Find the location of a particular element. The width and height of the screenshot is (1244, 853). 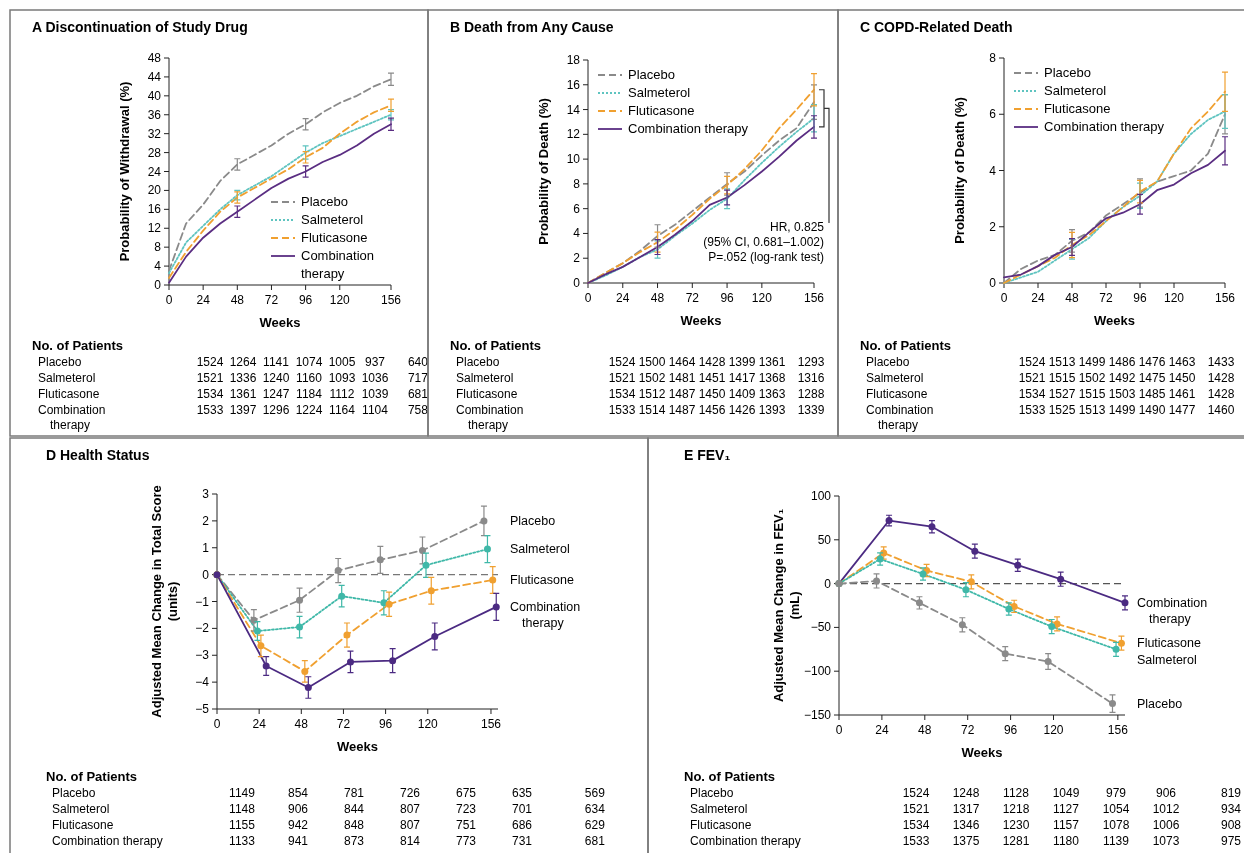

series-label: Placebo is located at coordinates (1160, 703).